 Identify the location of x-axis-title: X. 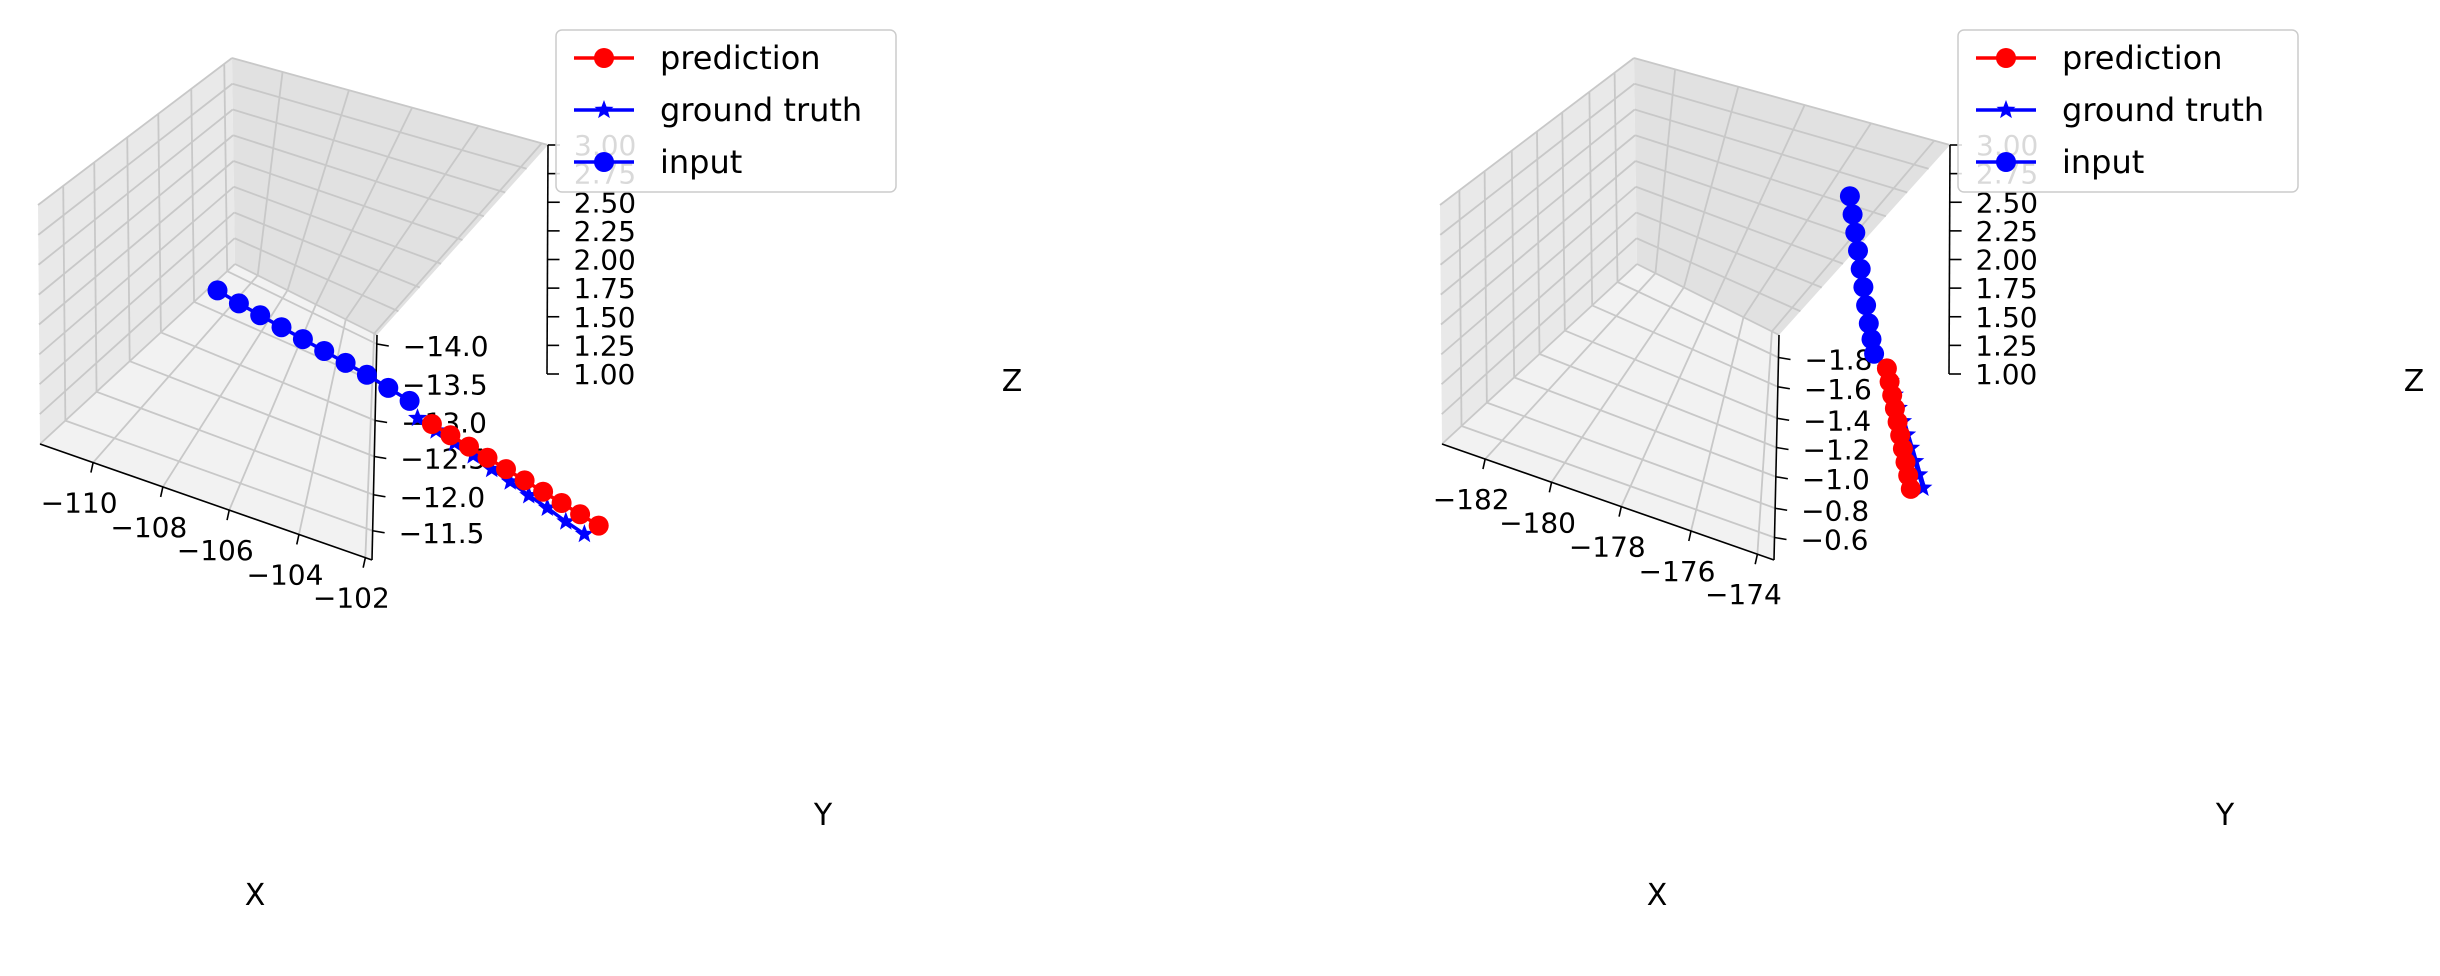
(1657, 895).